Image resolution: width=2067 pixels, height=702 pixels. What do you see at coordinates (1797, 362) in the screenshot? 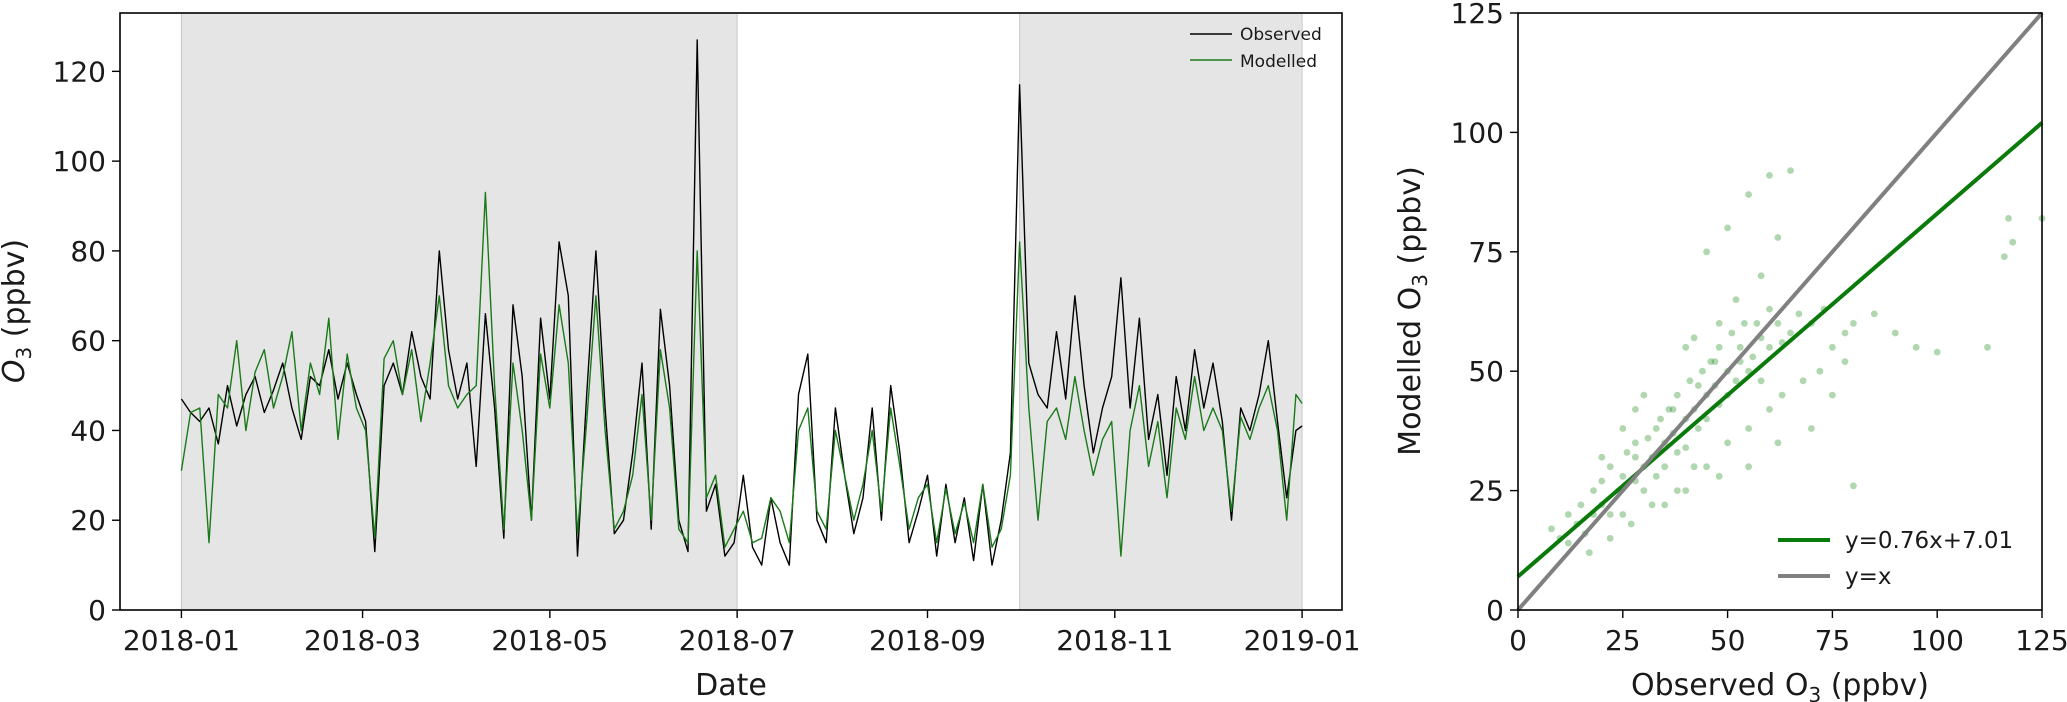
I see `scatter-points` at bounding box center [1797, 362].